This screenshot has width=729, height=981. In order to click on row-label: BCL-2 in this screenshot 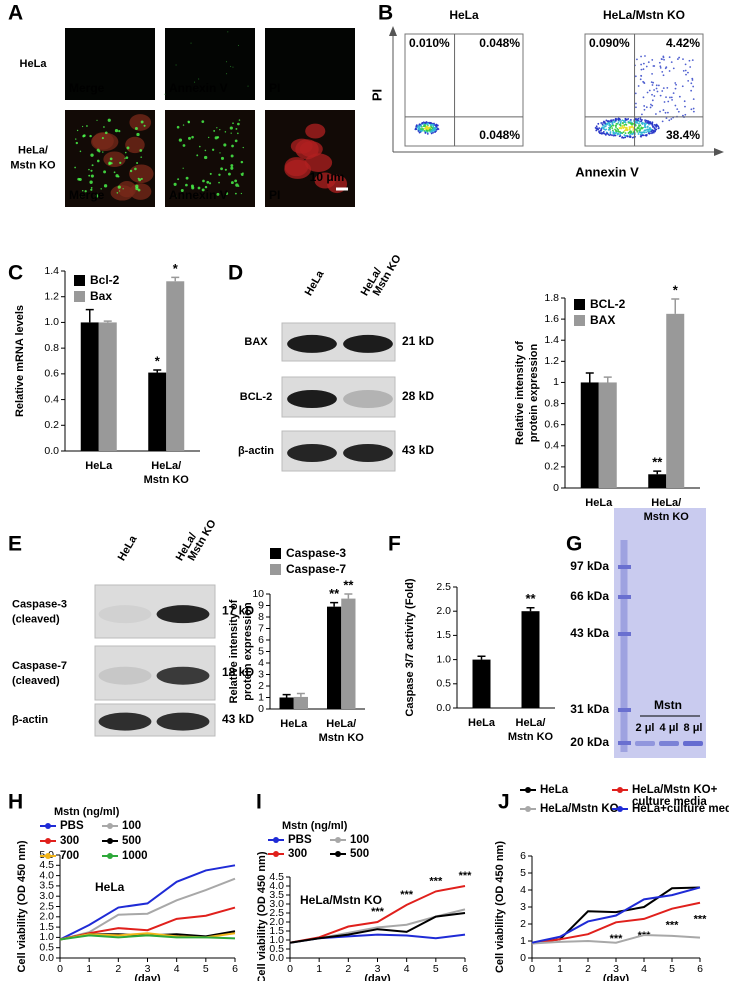, I will do `click(256, 397)`.